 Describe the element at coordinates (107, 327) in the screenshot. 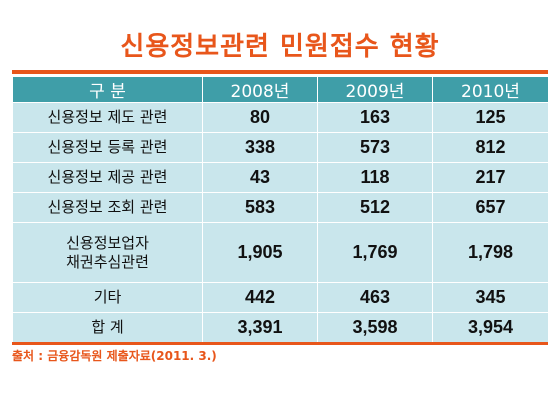

I see `row-label: 합 계` at that location.